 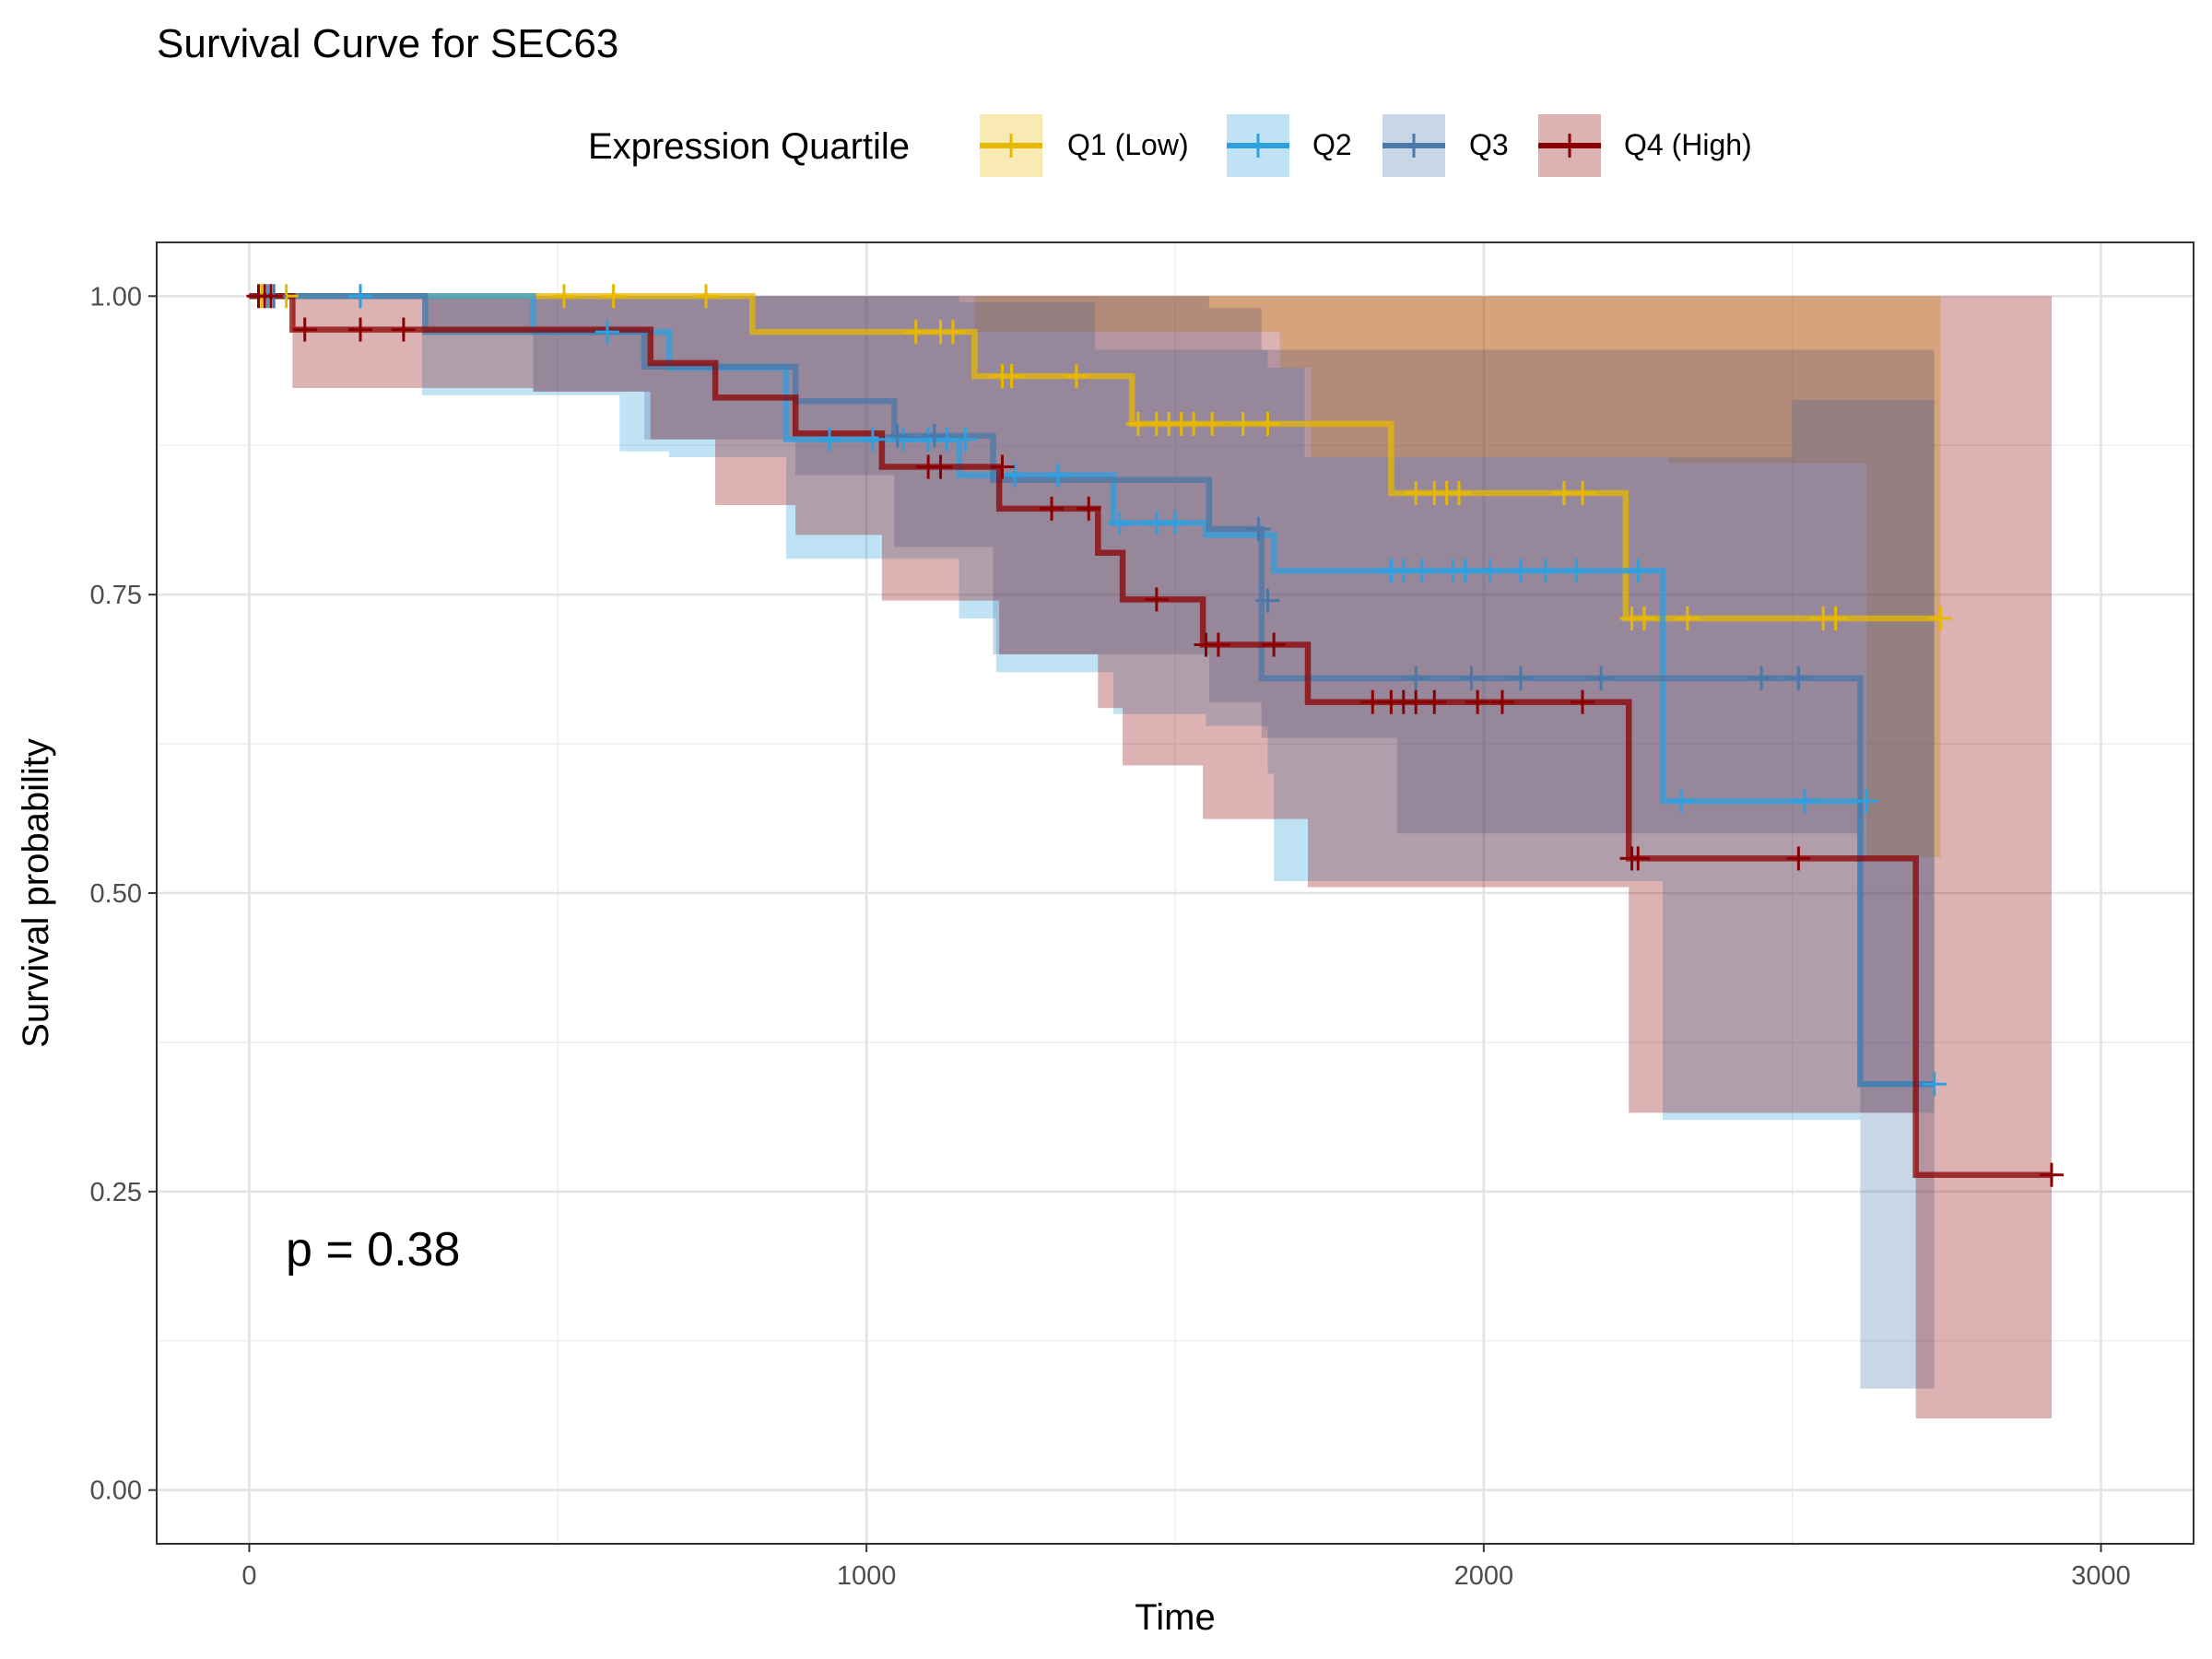 I want to click on y-tick-label: 0.50, so click(x=116, y=894).